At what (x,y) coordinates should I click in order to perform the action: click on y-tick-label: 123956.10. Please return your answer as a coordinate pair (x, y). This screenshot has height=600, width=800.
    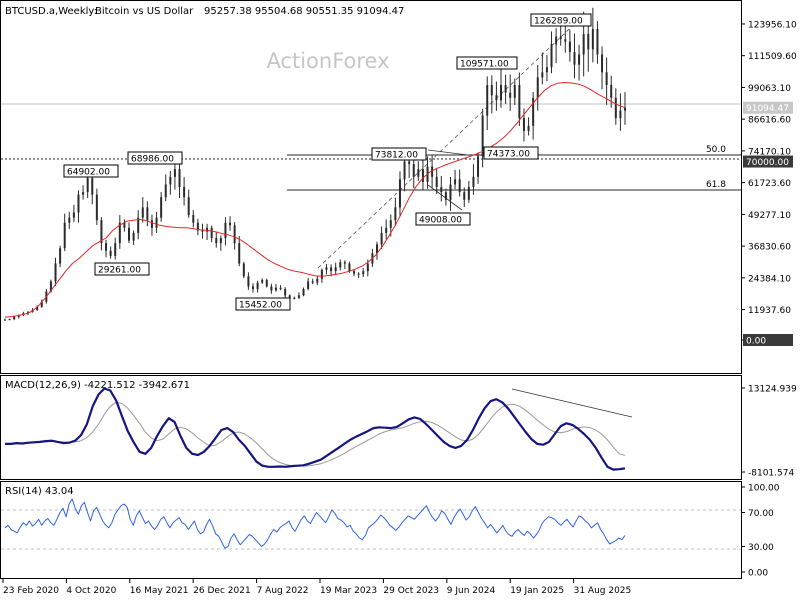
    Looking at the image, I should click on (772, 25).